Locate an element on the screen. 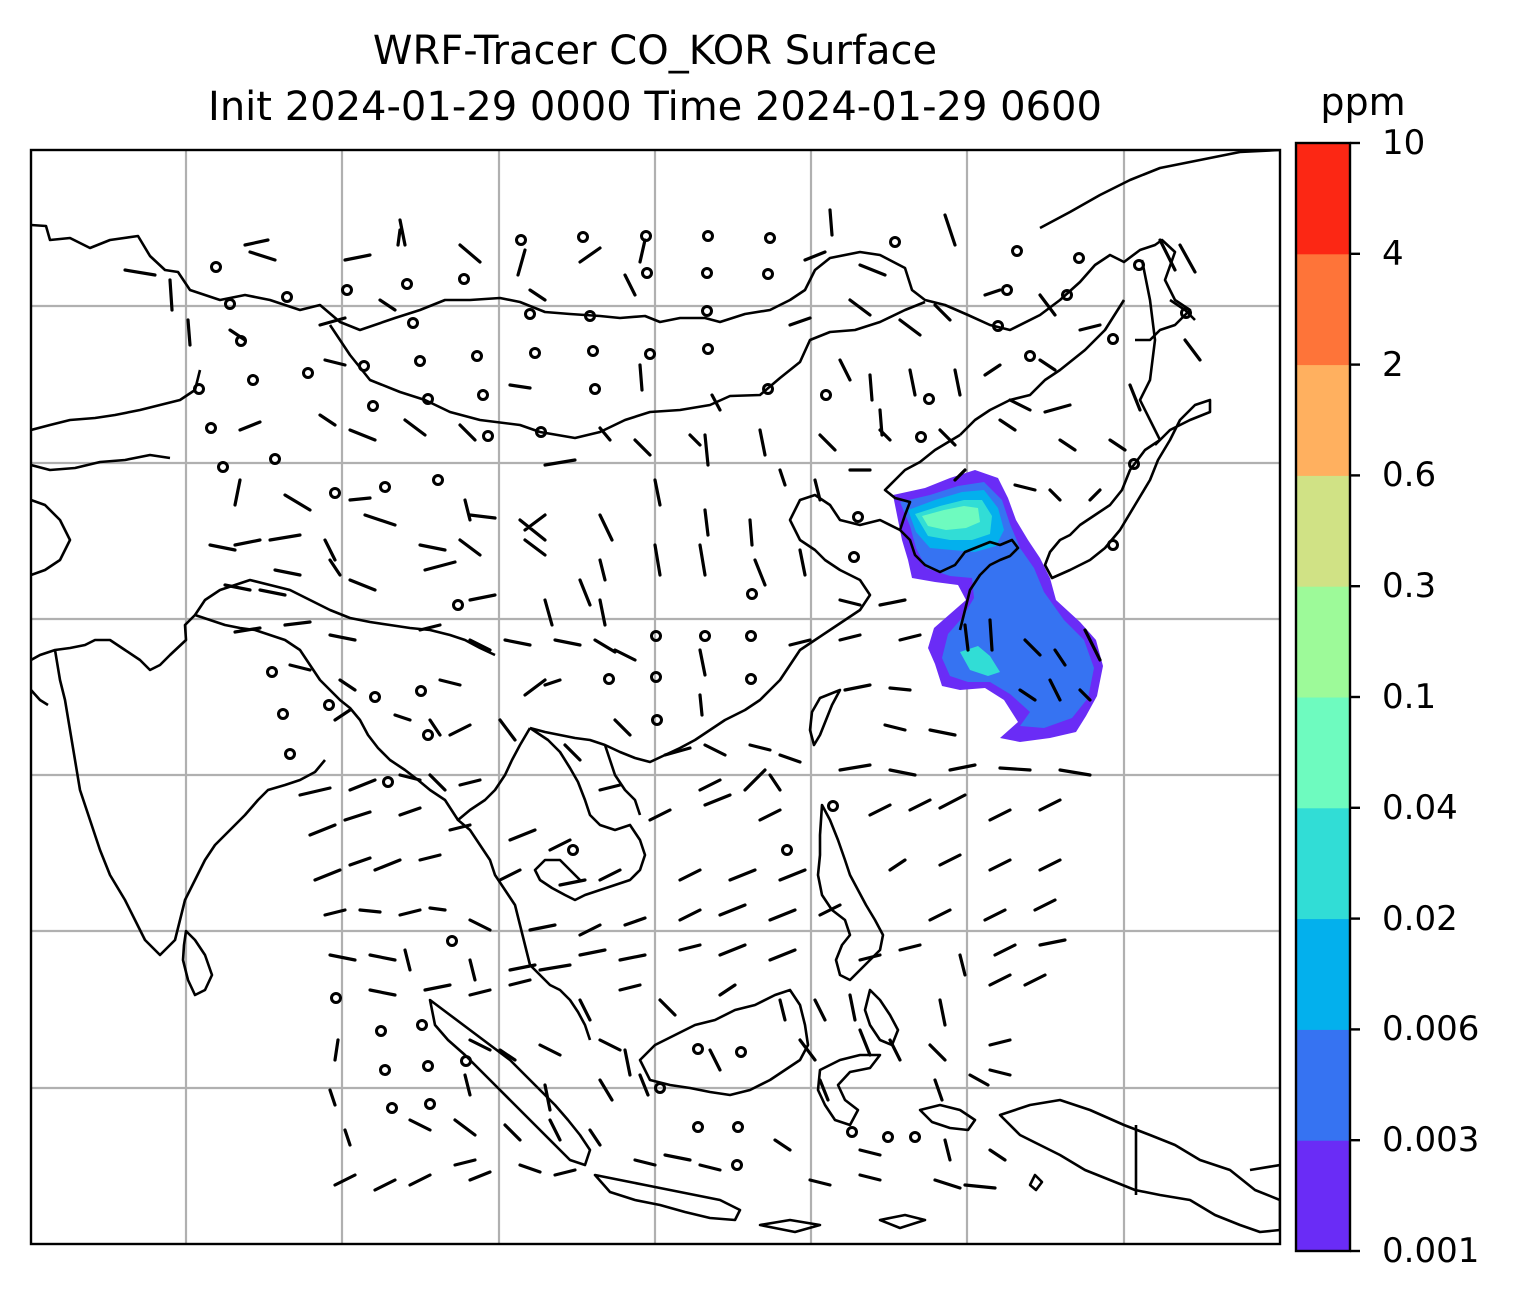  colorbar-tick-label: 0.6 is located at coordinates (1409, 475).